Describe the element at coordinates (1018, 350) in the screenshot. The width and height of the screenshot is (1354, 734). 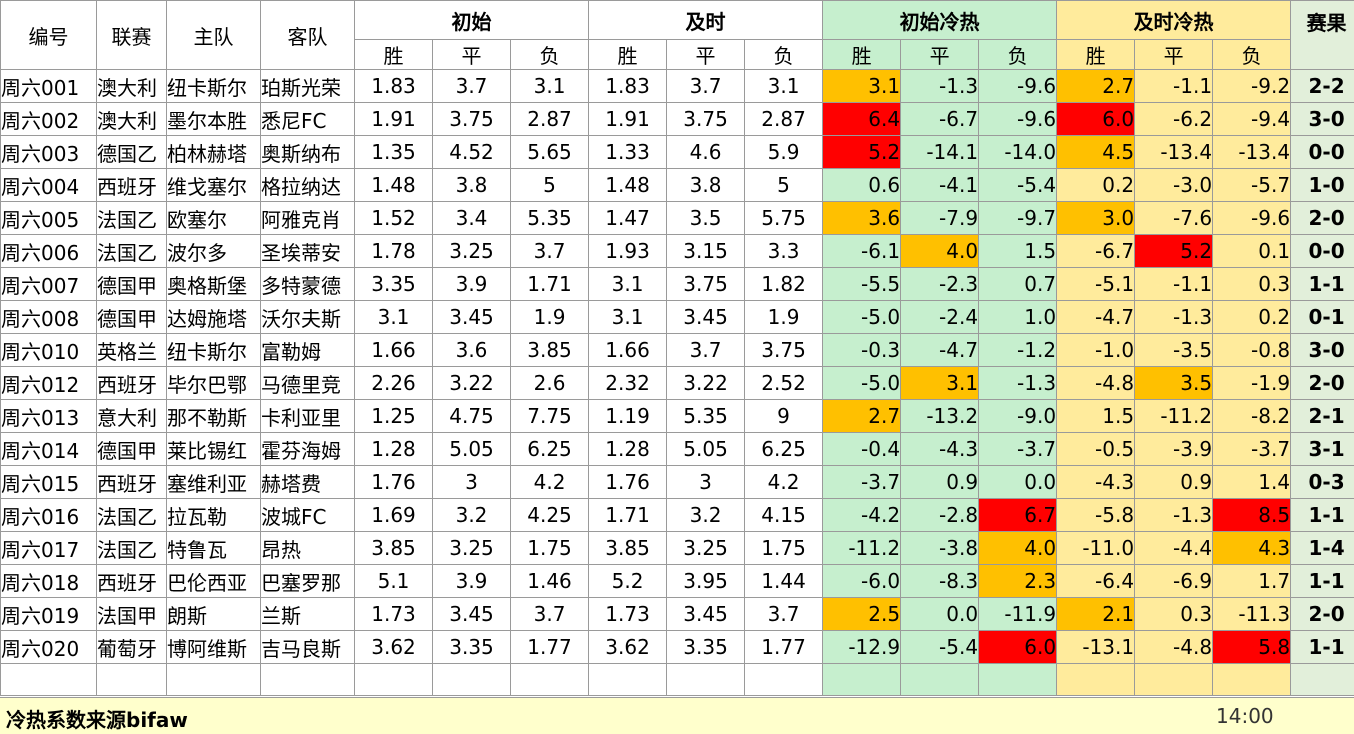
I see `initial-heat-loss: -1.2` at that location.